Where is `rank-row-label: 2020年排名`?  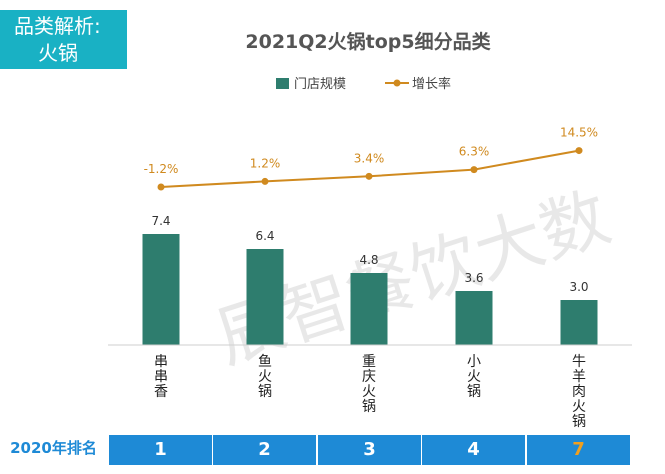
rank-row-label: 2020年排名 is located at coordinates (53, 448).